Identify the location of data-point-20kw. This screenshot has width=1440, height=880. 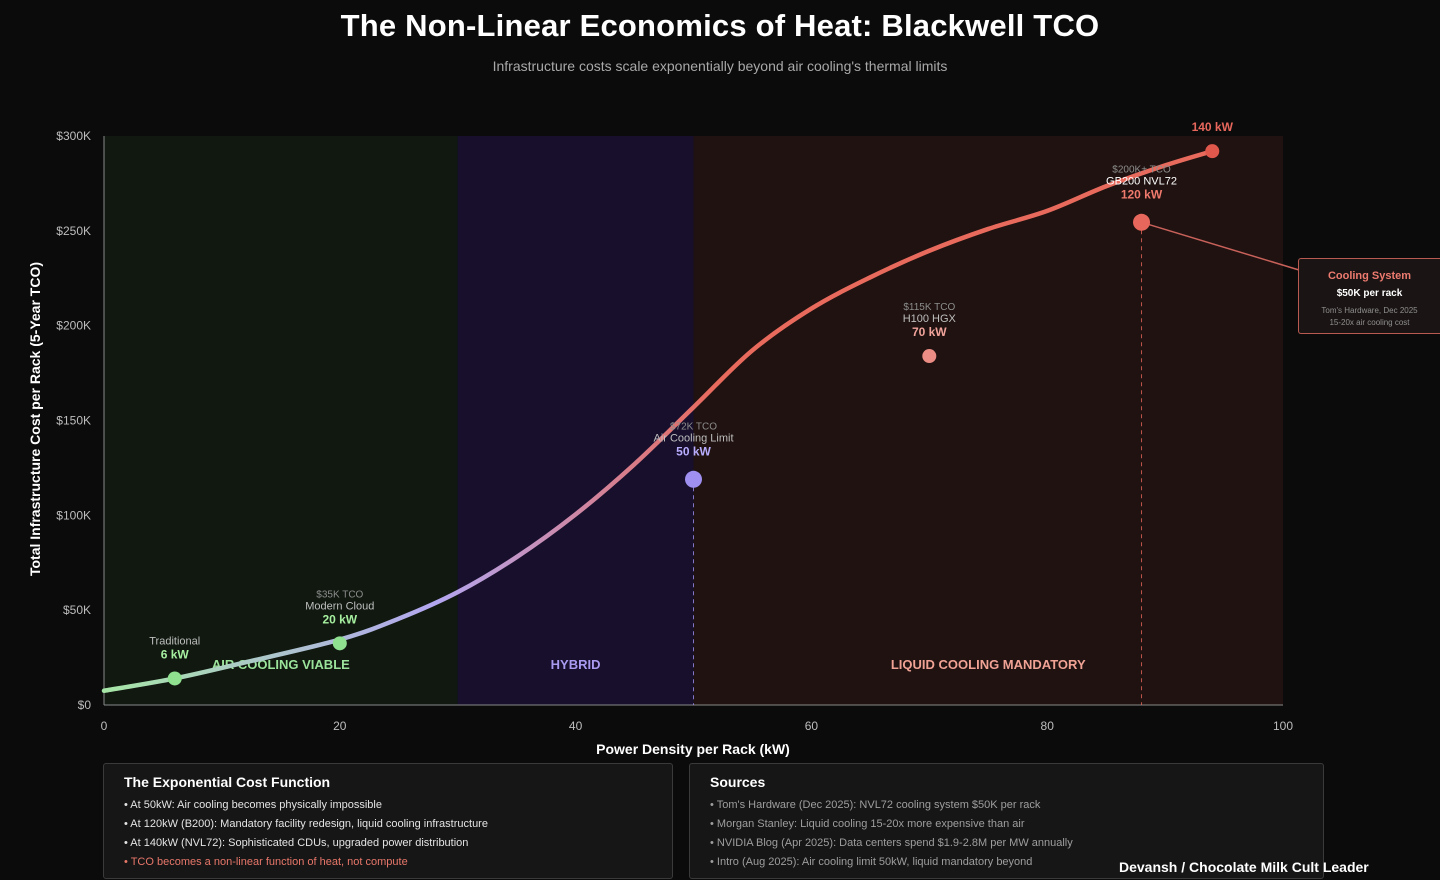
(339, 643).